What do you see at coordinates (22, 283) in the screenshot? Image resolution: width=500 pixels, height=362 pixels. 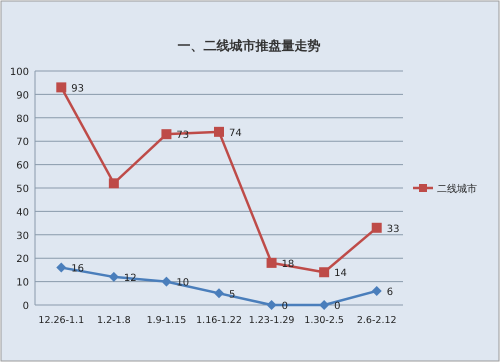 I see `y-tick-label: 10` at bounding box center [22, 283].